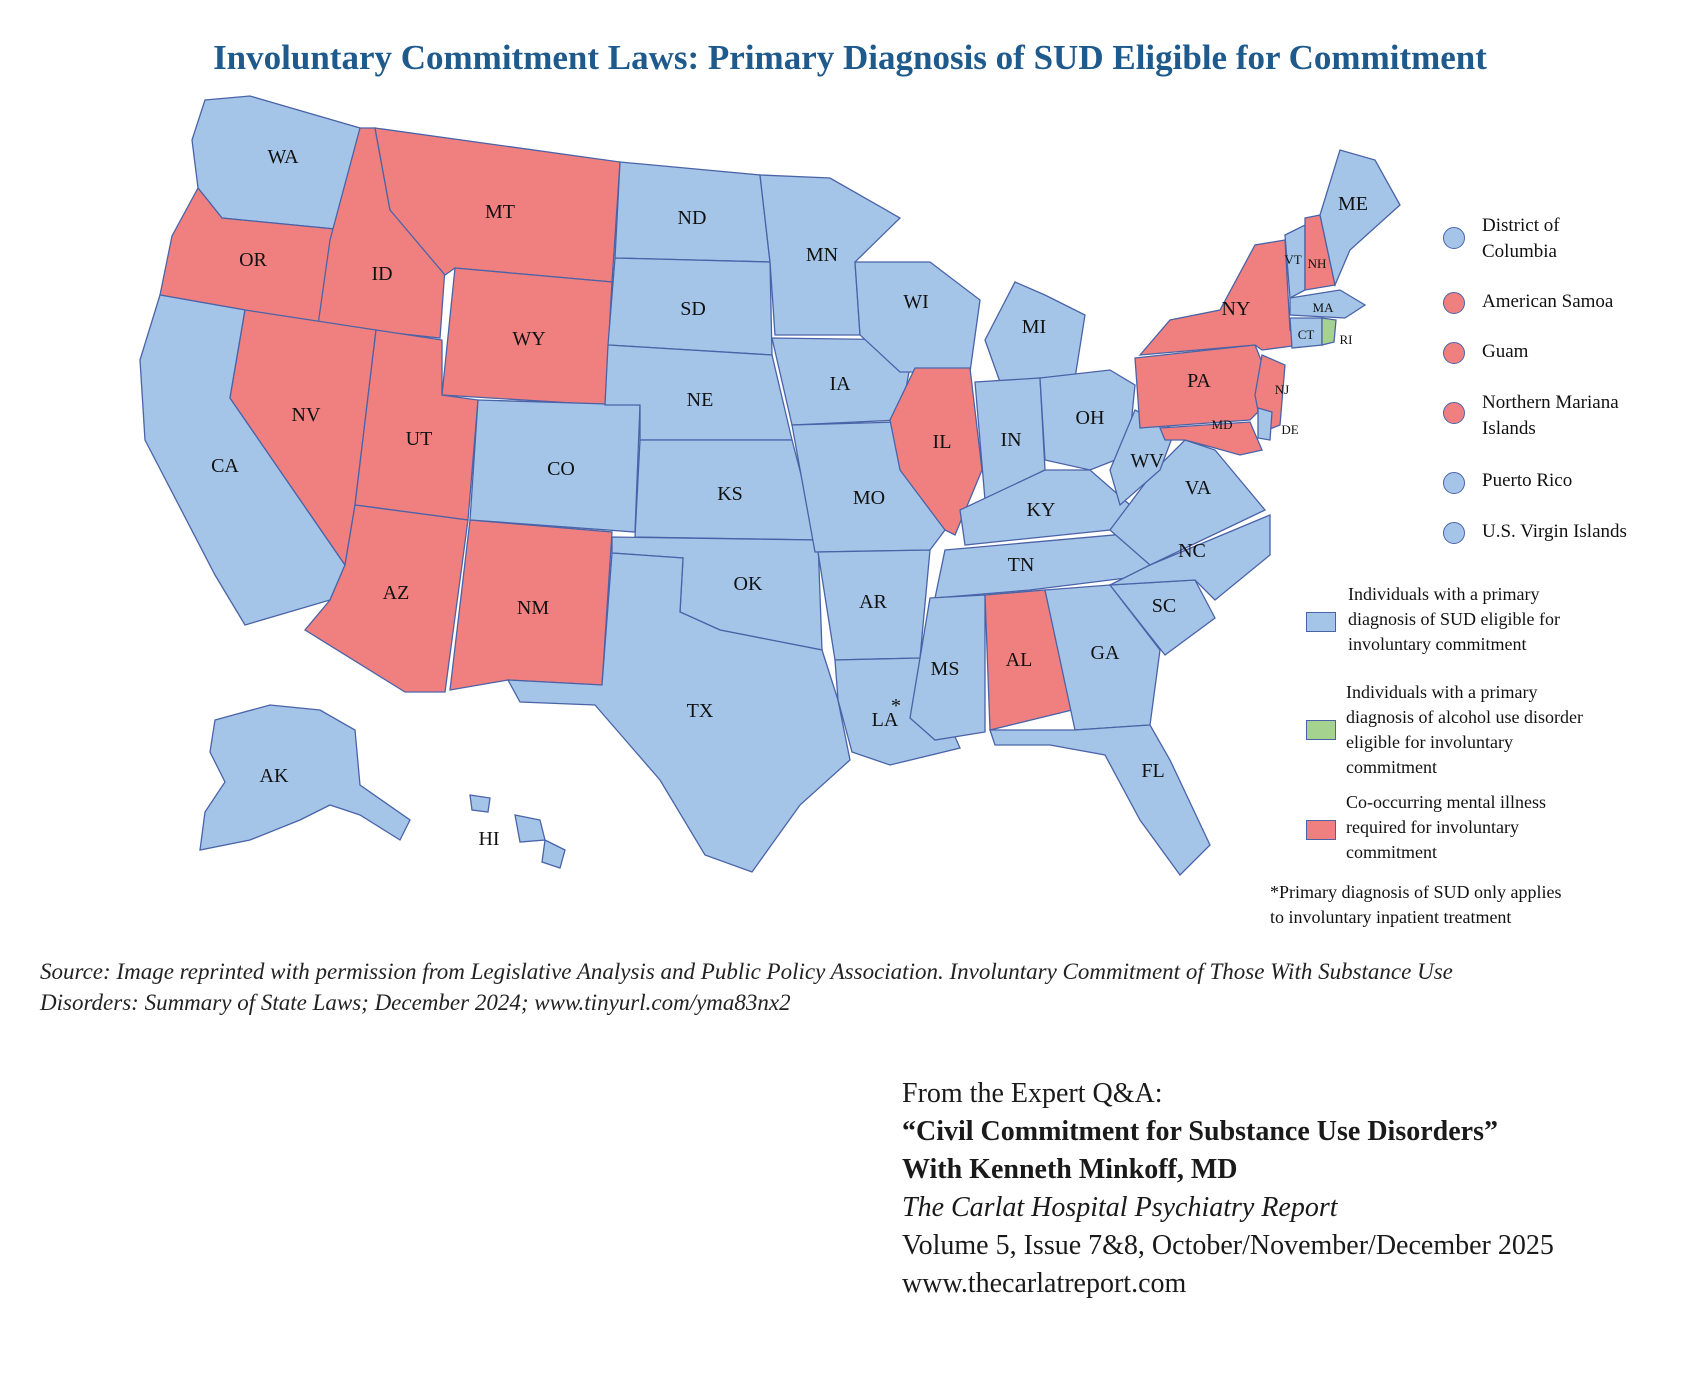 This screenshot has height=1386, width=1700. I want to click on territory-dc: District of Columbia, so click(1521, 239).